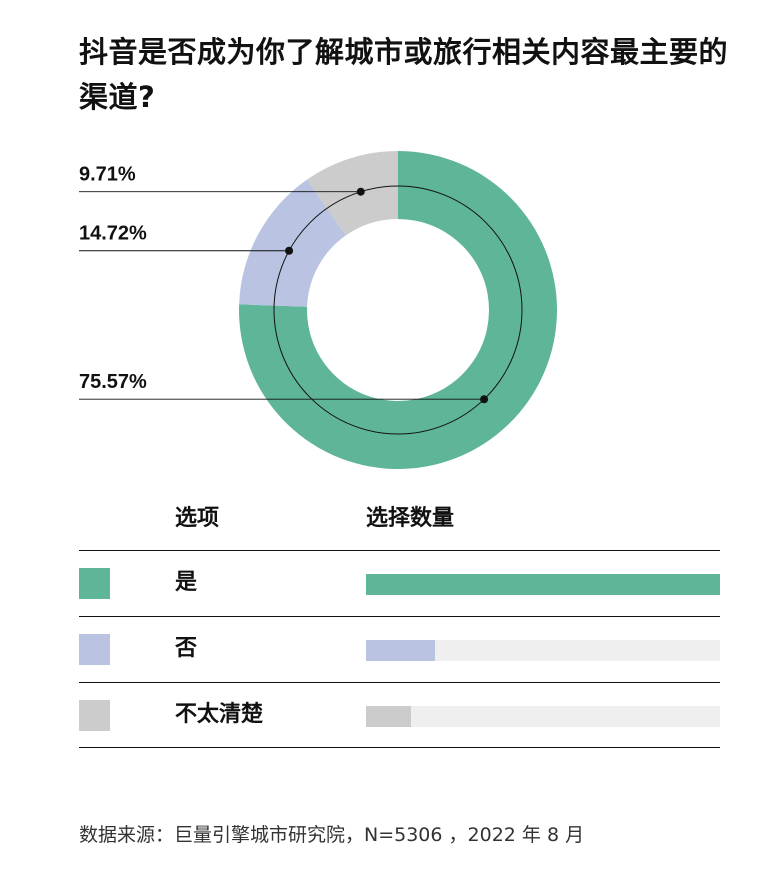 The width and height of the screenshot is (772, 882). I want to click on table-row-unsure: 不太清楚, so click(399, 716).